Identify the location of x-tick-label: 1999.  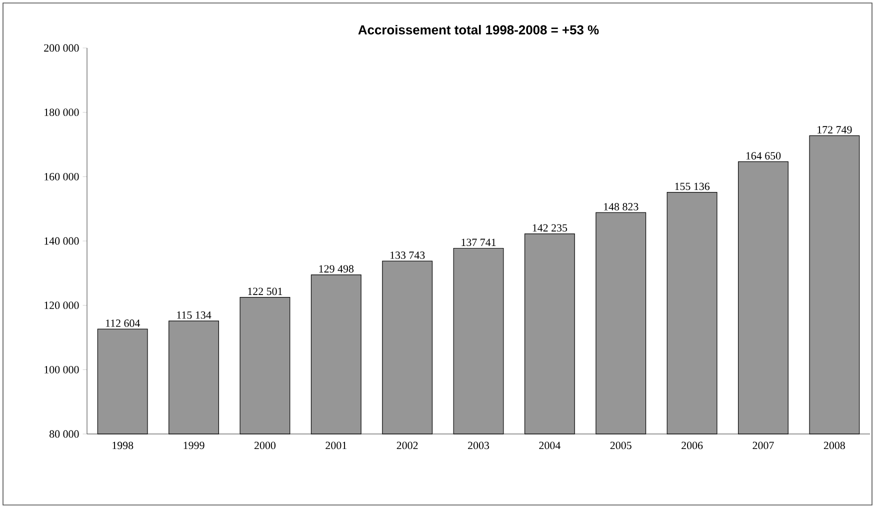
(194, 446).